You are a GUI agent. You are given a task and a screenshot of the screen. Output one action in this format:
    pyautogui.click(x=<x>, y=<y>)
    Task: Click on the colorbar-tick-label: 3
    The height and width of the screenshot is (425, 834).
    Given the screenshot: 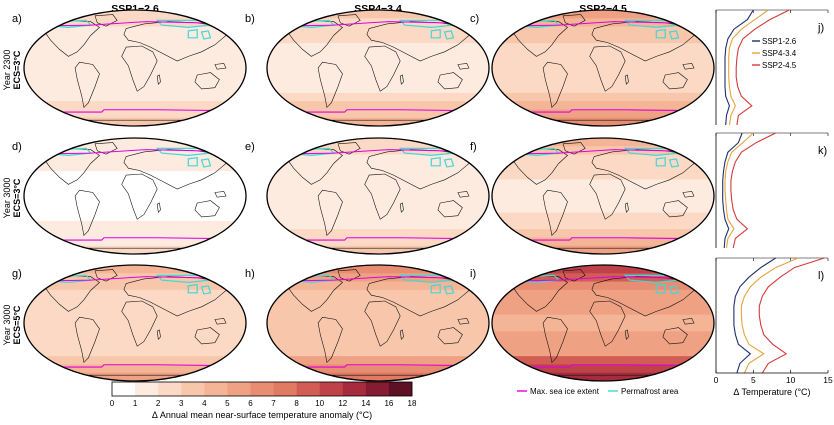 What is the action you would take?
    pyautogui.click(x=181, y=403)
    